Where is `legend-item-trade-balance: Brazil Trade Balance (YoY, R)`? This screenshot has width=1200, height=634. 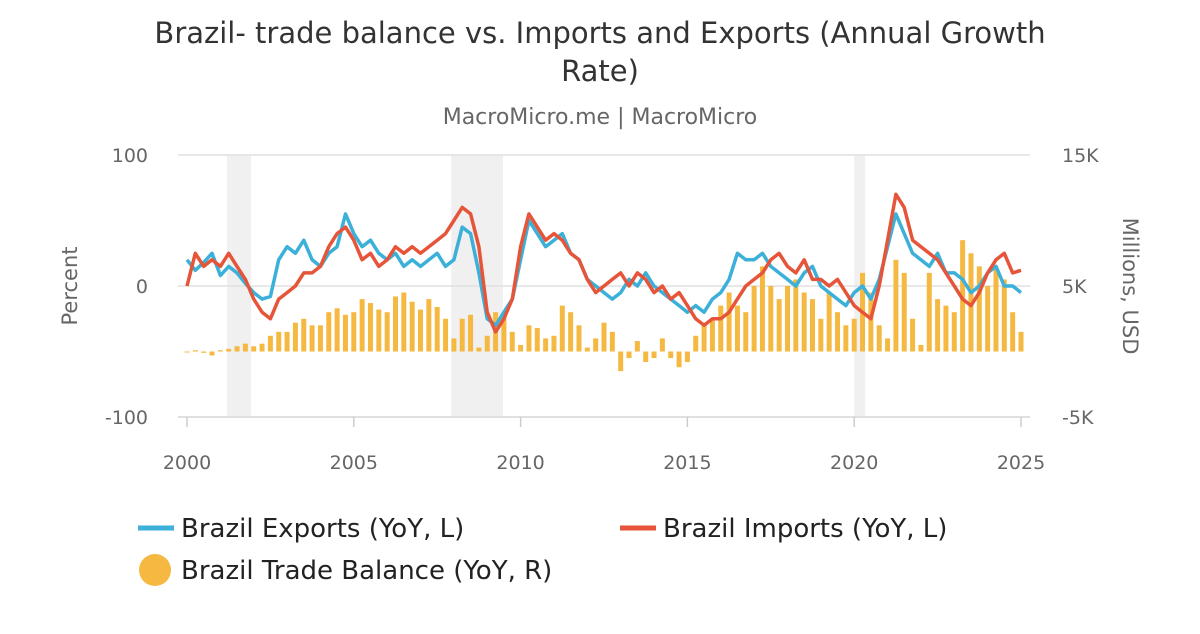 legend-item-trade-balance: Brazil Trade Balance (YoY, R) is located at coordinates (345, 570).